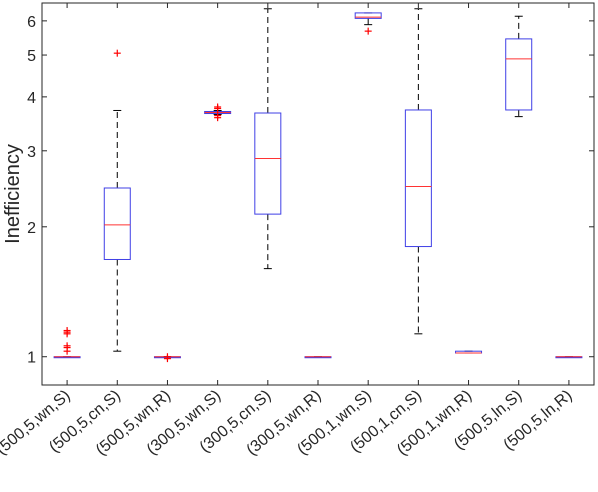 The height and width of the screenshot is (492, 598). Describe the element at coordinates (31, 152) in the screenshot. I see `y-tick-label: 3` at that location.